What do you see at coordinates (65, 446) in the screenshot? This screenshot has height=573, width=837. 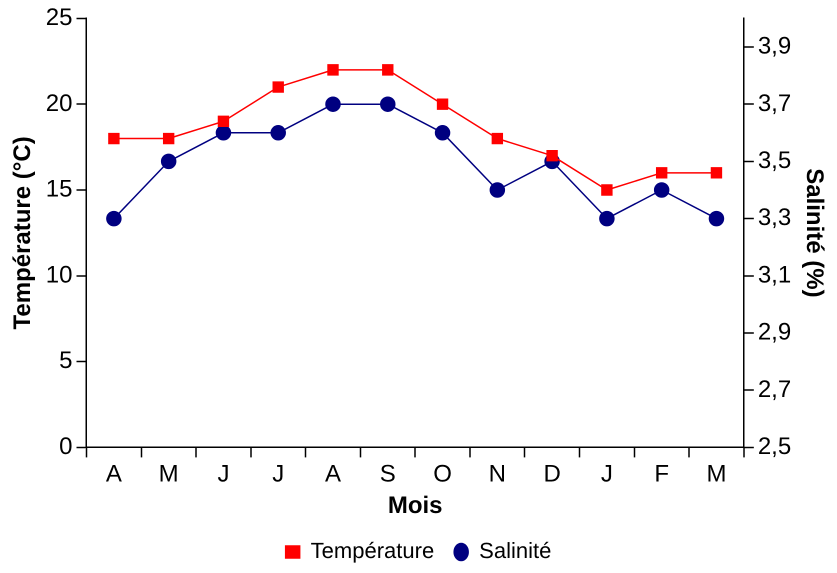 I see `y-tick-label: 0` at bounding box center [65, 446].